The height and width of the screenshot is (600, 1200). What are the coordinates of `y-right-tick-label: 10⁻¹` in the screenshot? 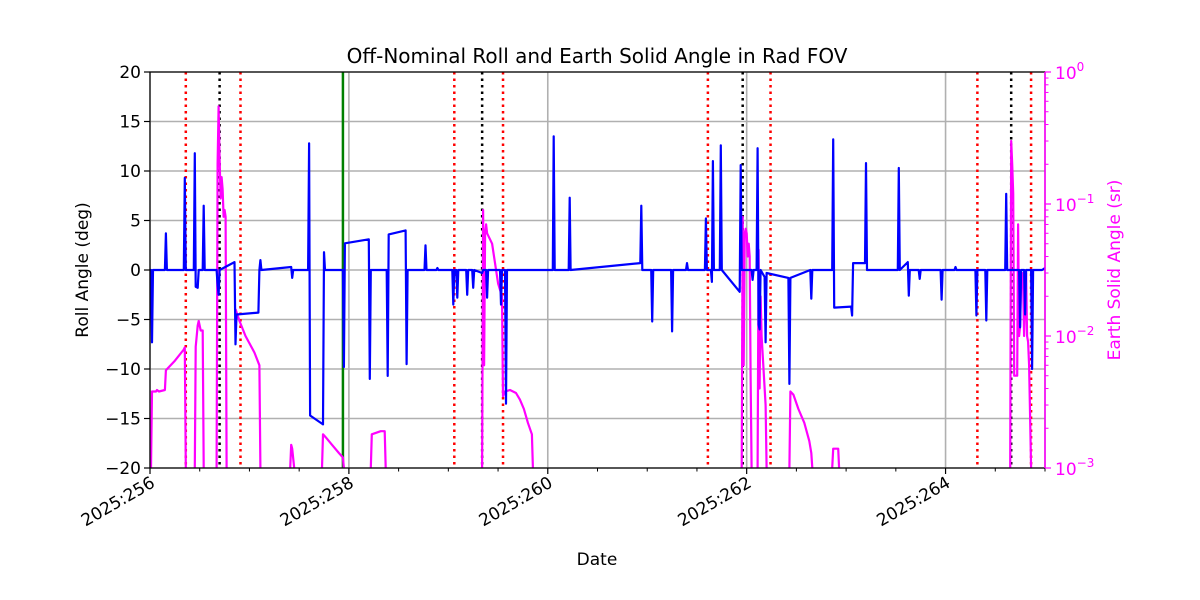 It's located at (1074, 204).